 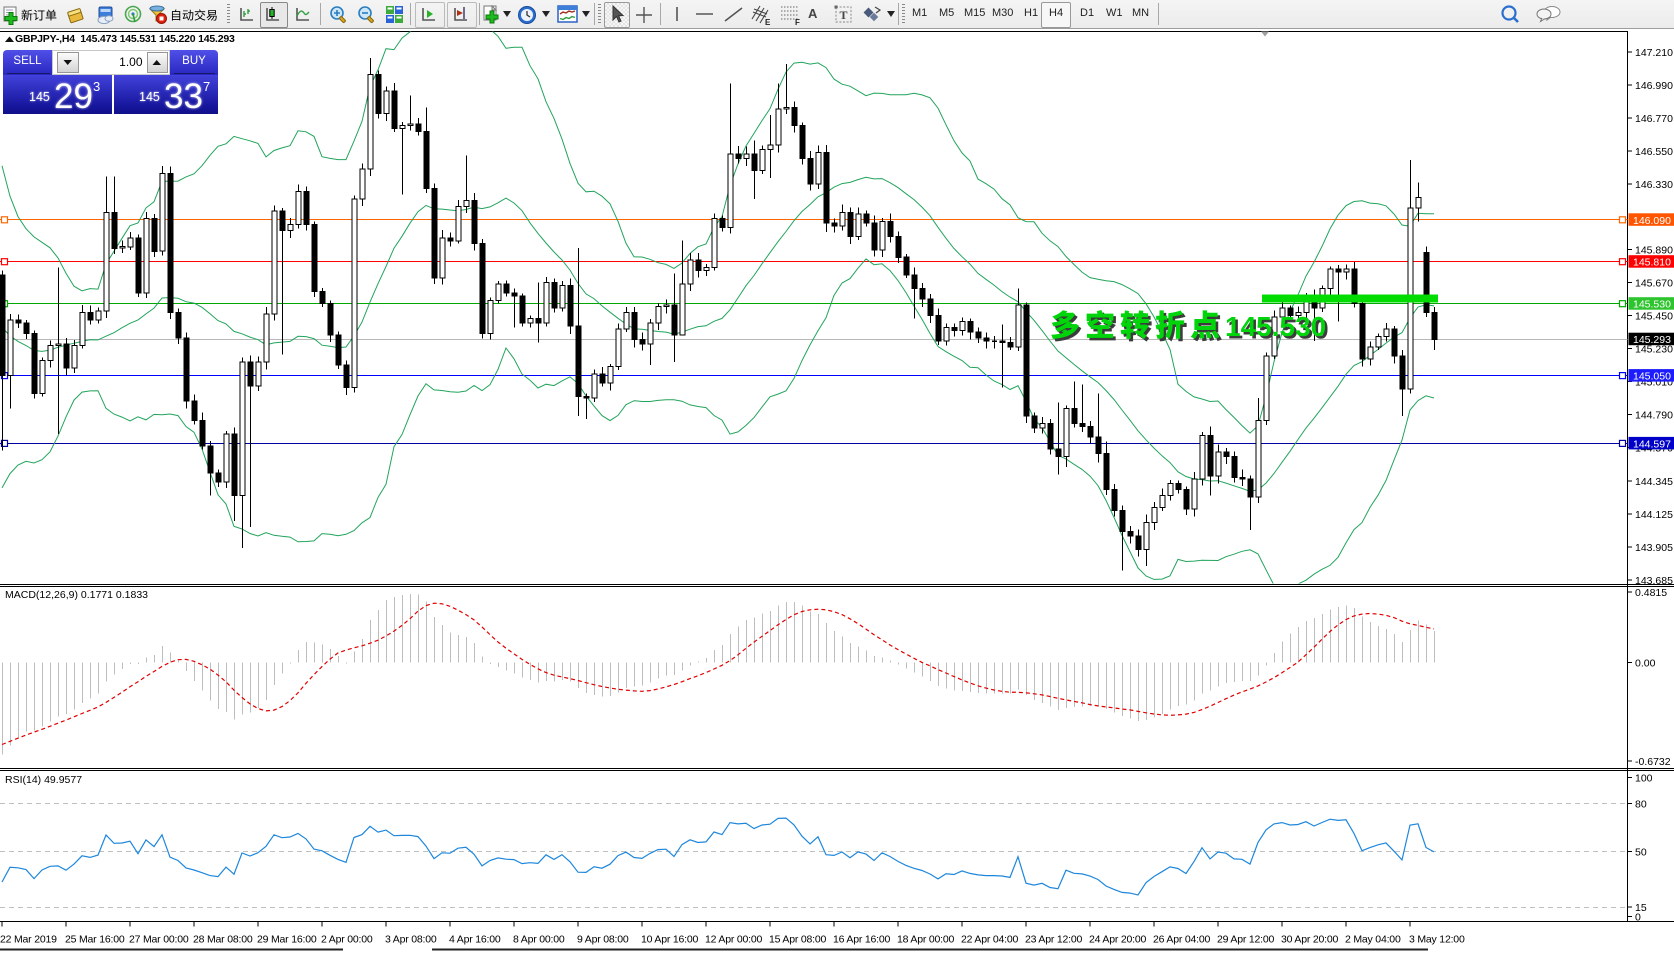 I want to click on svg-text: 2 Apr 00:00, so click(x=347, y=940).